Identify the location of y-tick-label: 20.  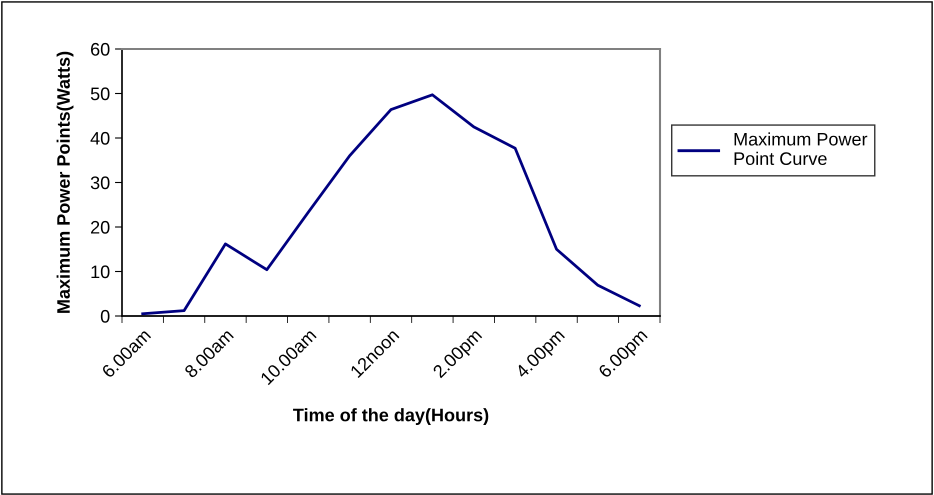
(100, 227).